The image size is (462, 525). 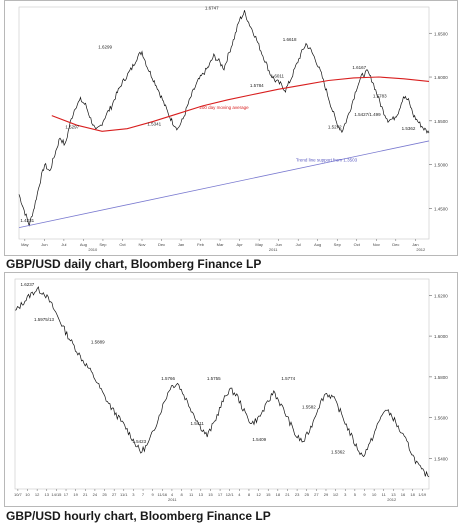 What do you see at coordinates (441, 458) in the screenshot?
I see `y-tick-label: 1.5400` at bounding box center [441, 458].